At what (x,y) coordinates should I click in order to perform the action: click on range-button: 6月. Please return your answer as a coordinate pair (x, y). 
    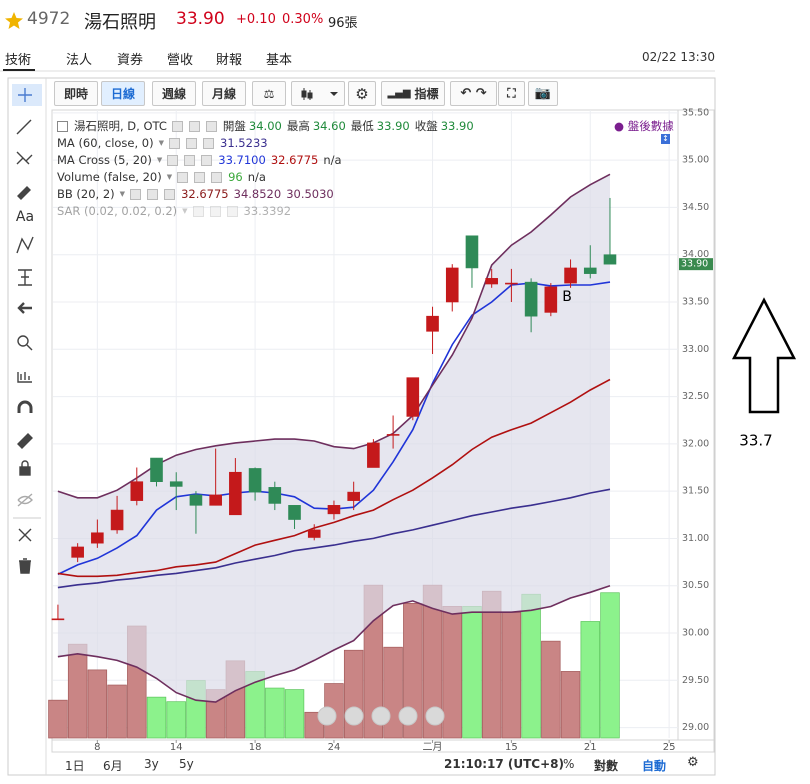
    Looking at the image, I should click on (113, 766).